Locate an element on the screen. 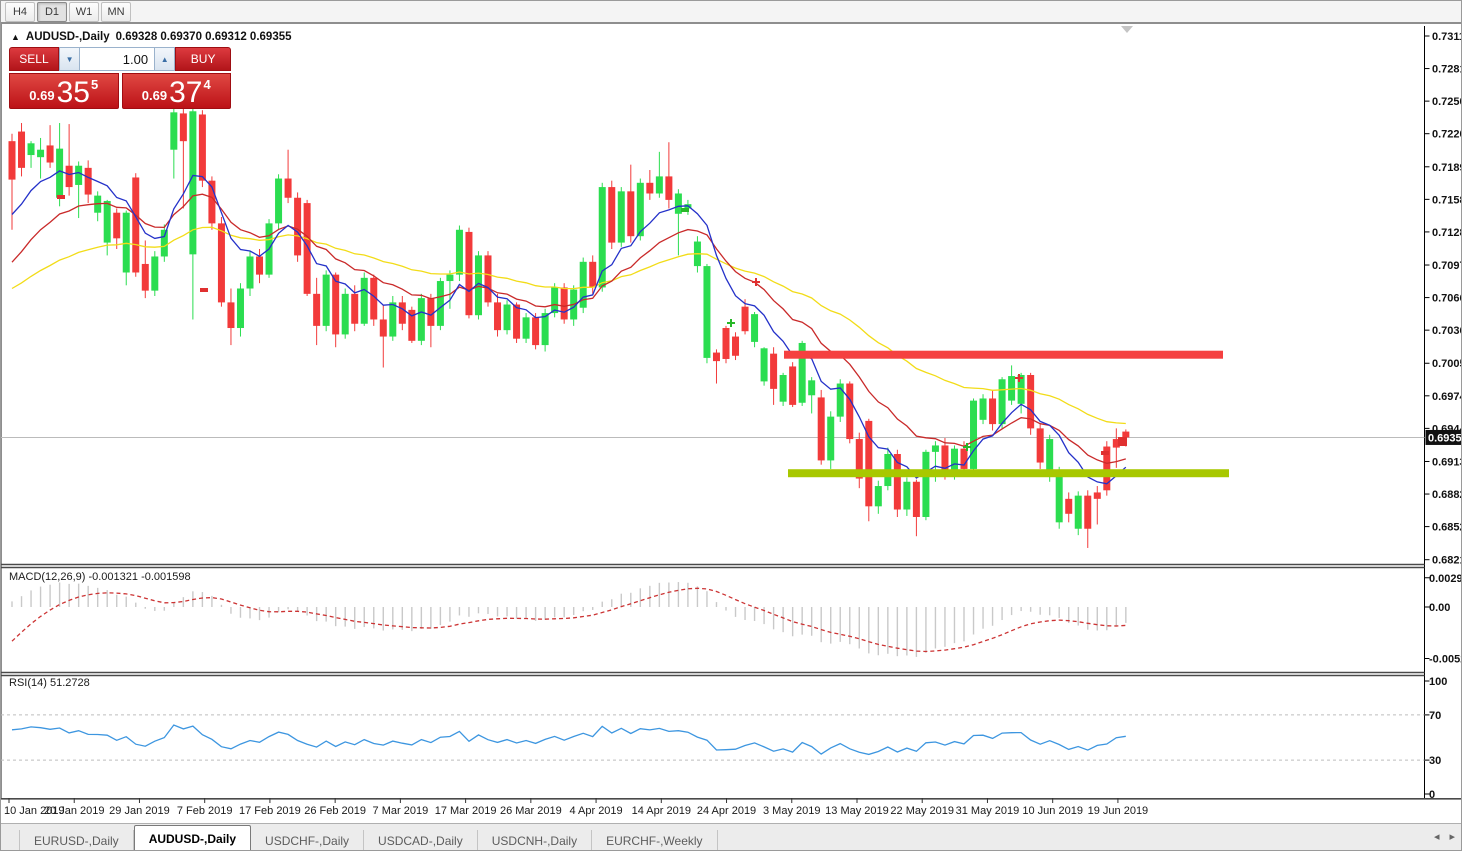 The height and width of the screenshot is (851, 1462). chart-marker-icon is located at coordinates (61, 197).